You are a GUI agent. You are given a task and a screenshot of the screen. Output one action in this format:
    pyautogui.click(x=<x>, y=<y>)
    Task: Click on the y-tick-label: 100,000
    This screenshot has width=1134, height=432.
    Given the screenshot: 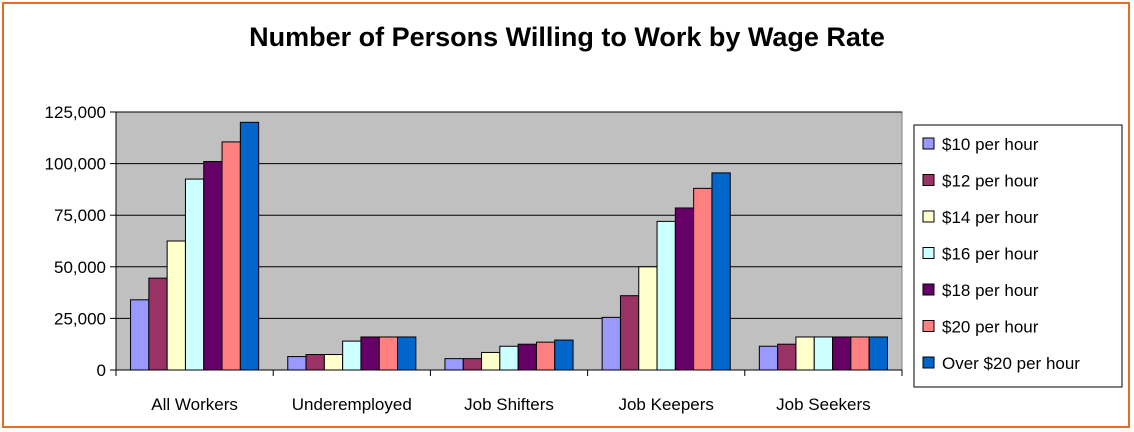 What is the action you would take?
    pyautogui.click(x=75, y=164)
    